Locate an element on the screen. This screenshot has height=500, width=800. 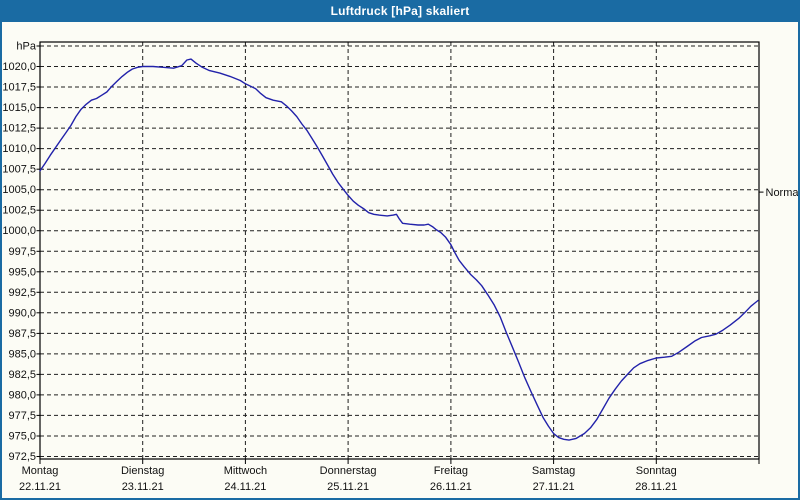
day-date-label: 28.11.21 is located at coordinates (656, 487).